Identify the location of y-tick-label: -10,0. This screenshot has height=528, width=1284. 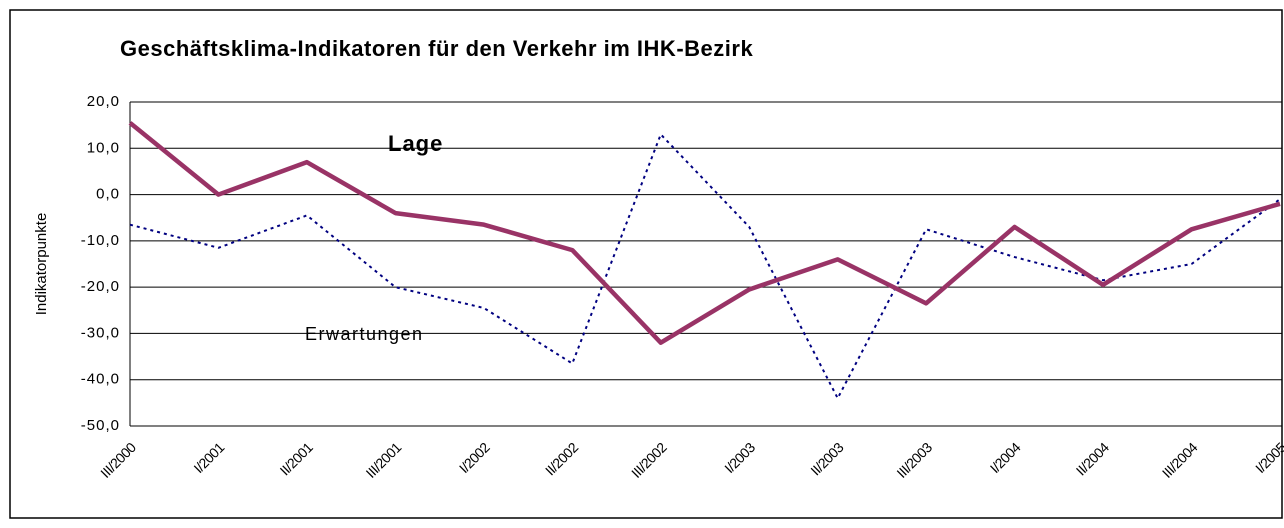
(100, 240).